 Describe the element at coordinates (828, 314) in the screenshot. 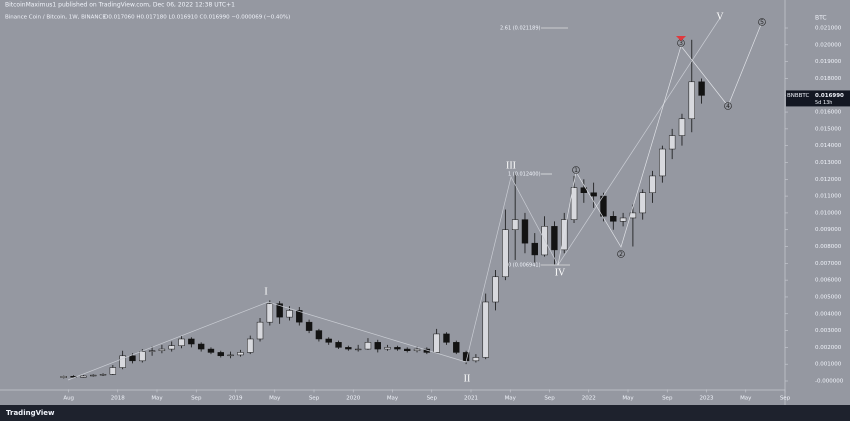

I see `y-tick-label: 0.004000` at that location.